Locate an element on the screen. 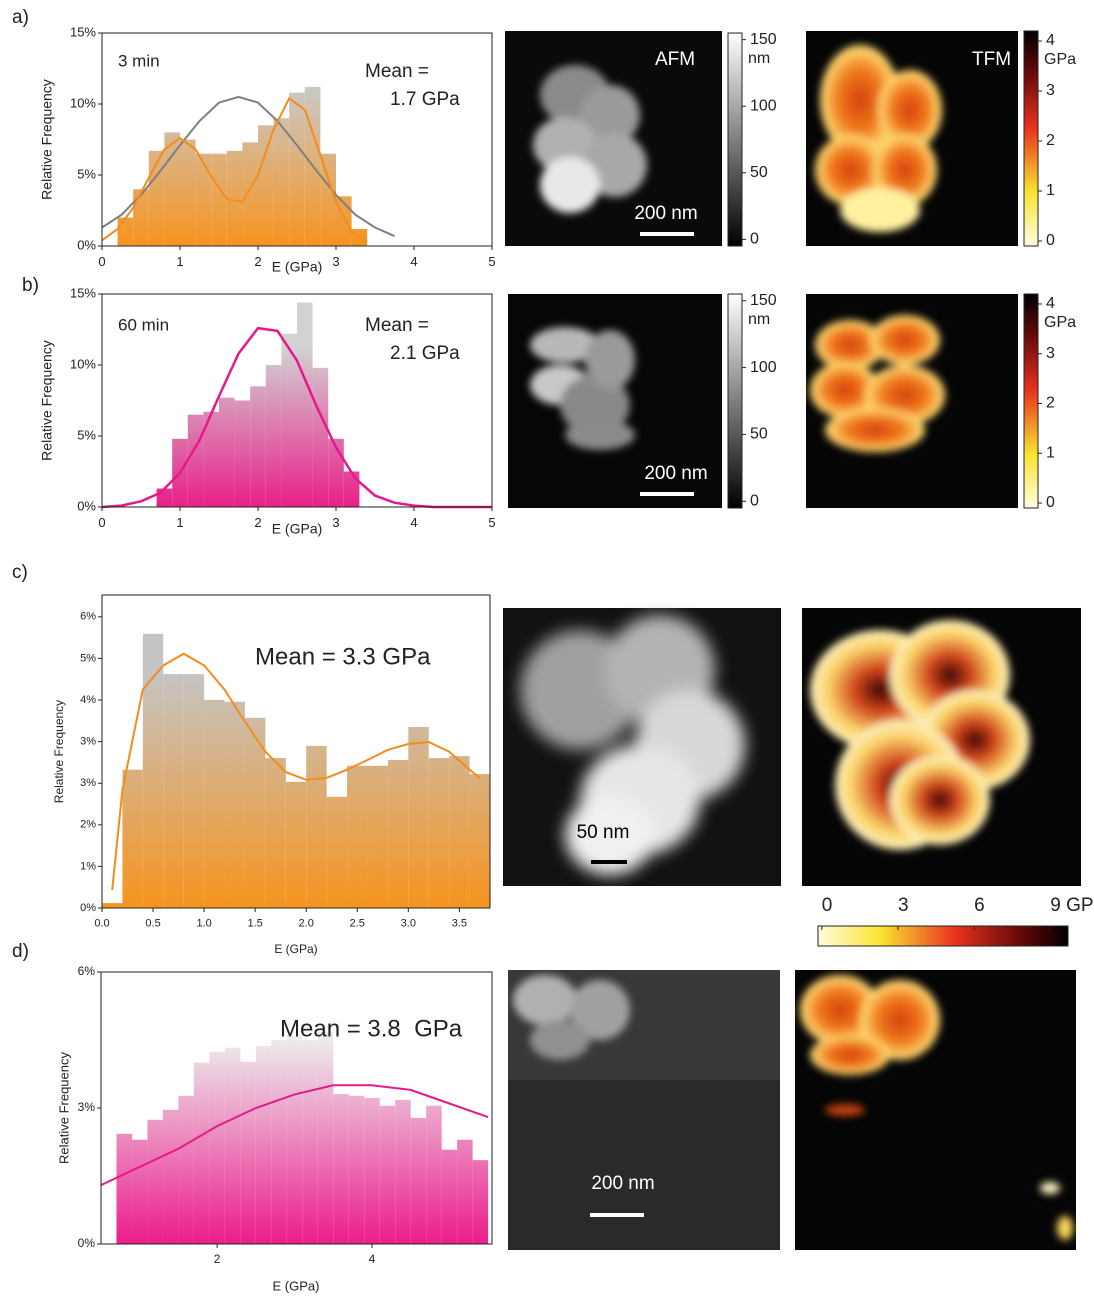 The width and height of the screenshot is (1094, 1296). afm-image: 200 nm is located at coordinates (615, 401).